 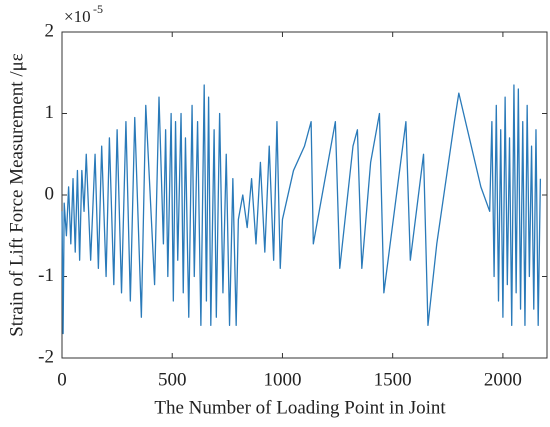 What do you see at coordinates (50, 112) in the screenshot?
I see `y-tick-label: 1` at bounding box center [50, 112].